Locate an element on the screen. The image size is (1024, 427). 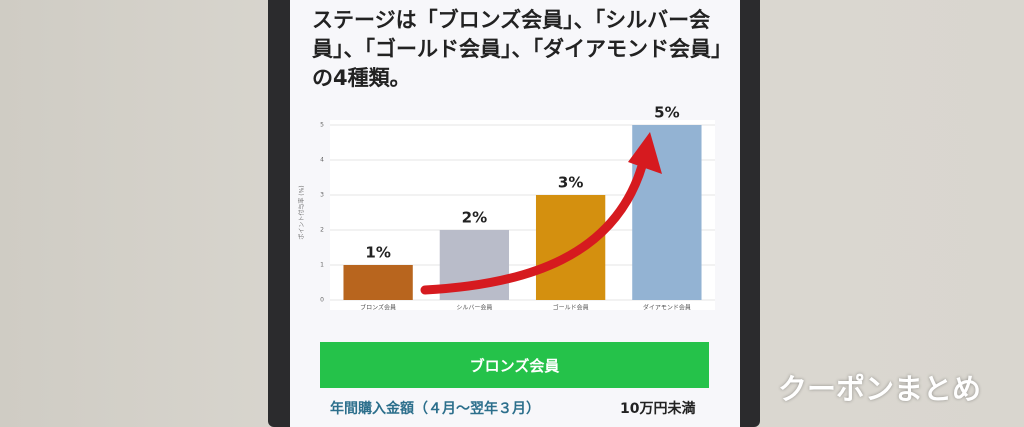
y-tick-label: 2 is located at coordinates (322, 230).